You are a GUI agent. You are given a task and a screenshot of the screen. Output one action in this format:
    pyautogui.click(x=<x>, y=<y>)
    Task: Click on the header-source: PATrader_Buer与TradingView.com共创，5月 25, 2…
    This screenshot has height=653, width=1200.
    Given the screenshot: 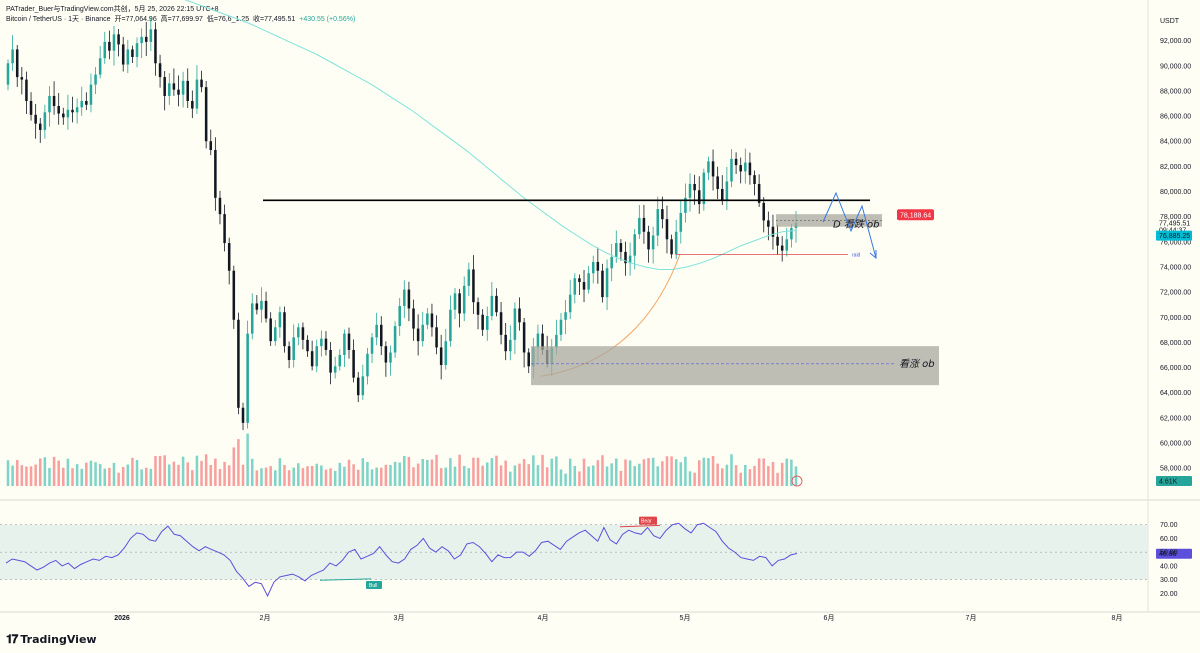 What is the action you would take?
    pyautogui.click(x=112, y=9)
    